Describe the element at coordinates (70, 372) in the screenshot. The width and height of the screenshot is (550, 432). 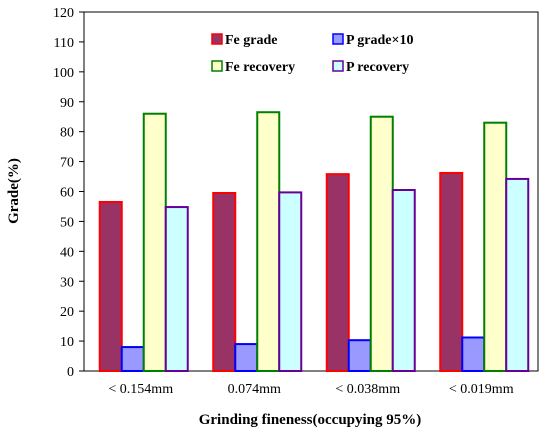
I see `y-tick-label: 0` at that location.